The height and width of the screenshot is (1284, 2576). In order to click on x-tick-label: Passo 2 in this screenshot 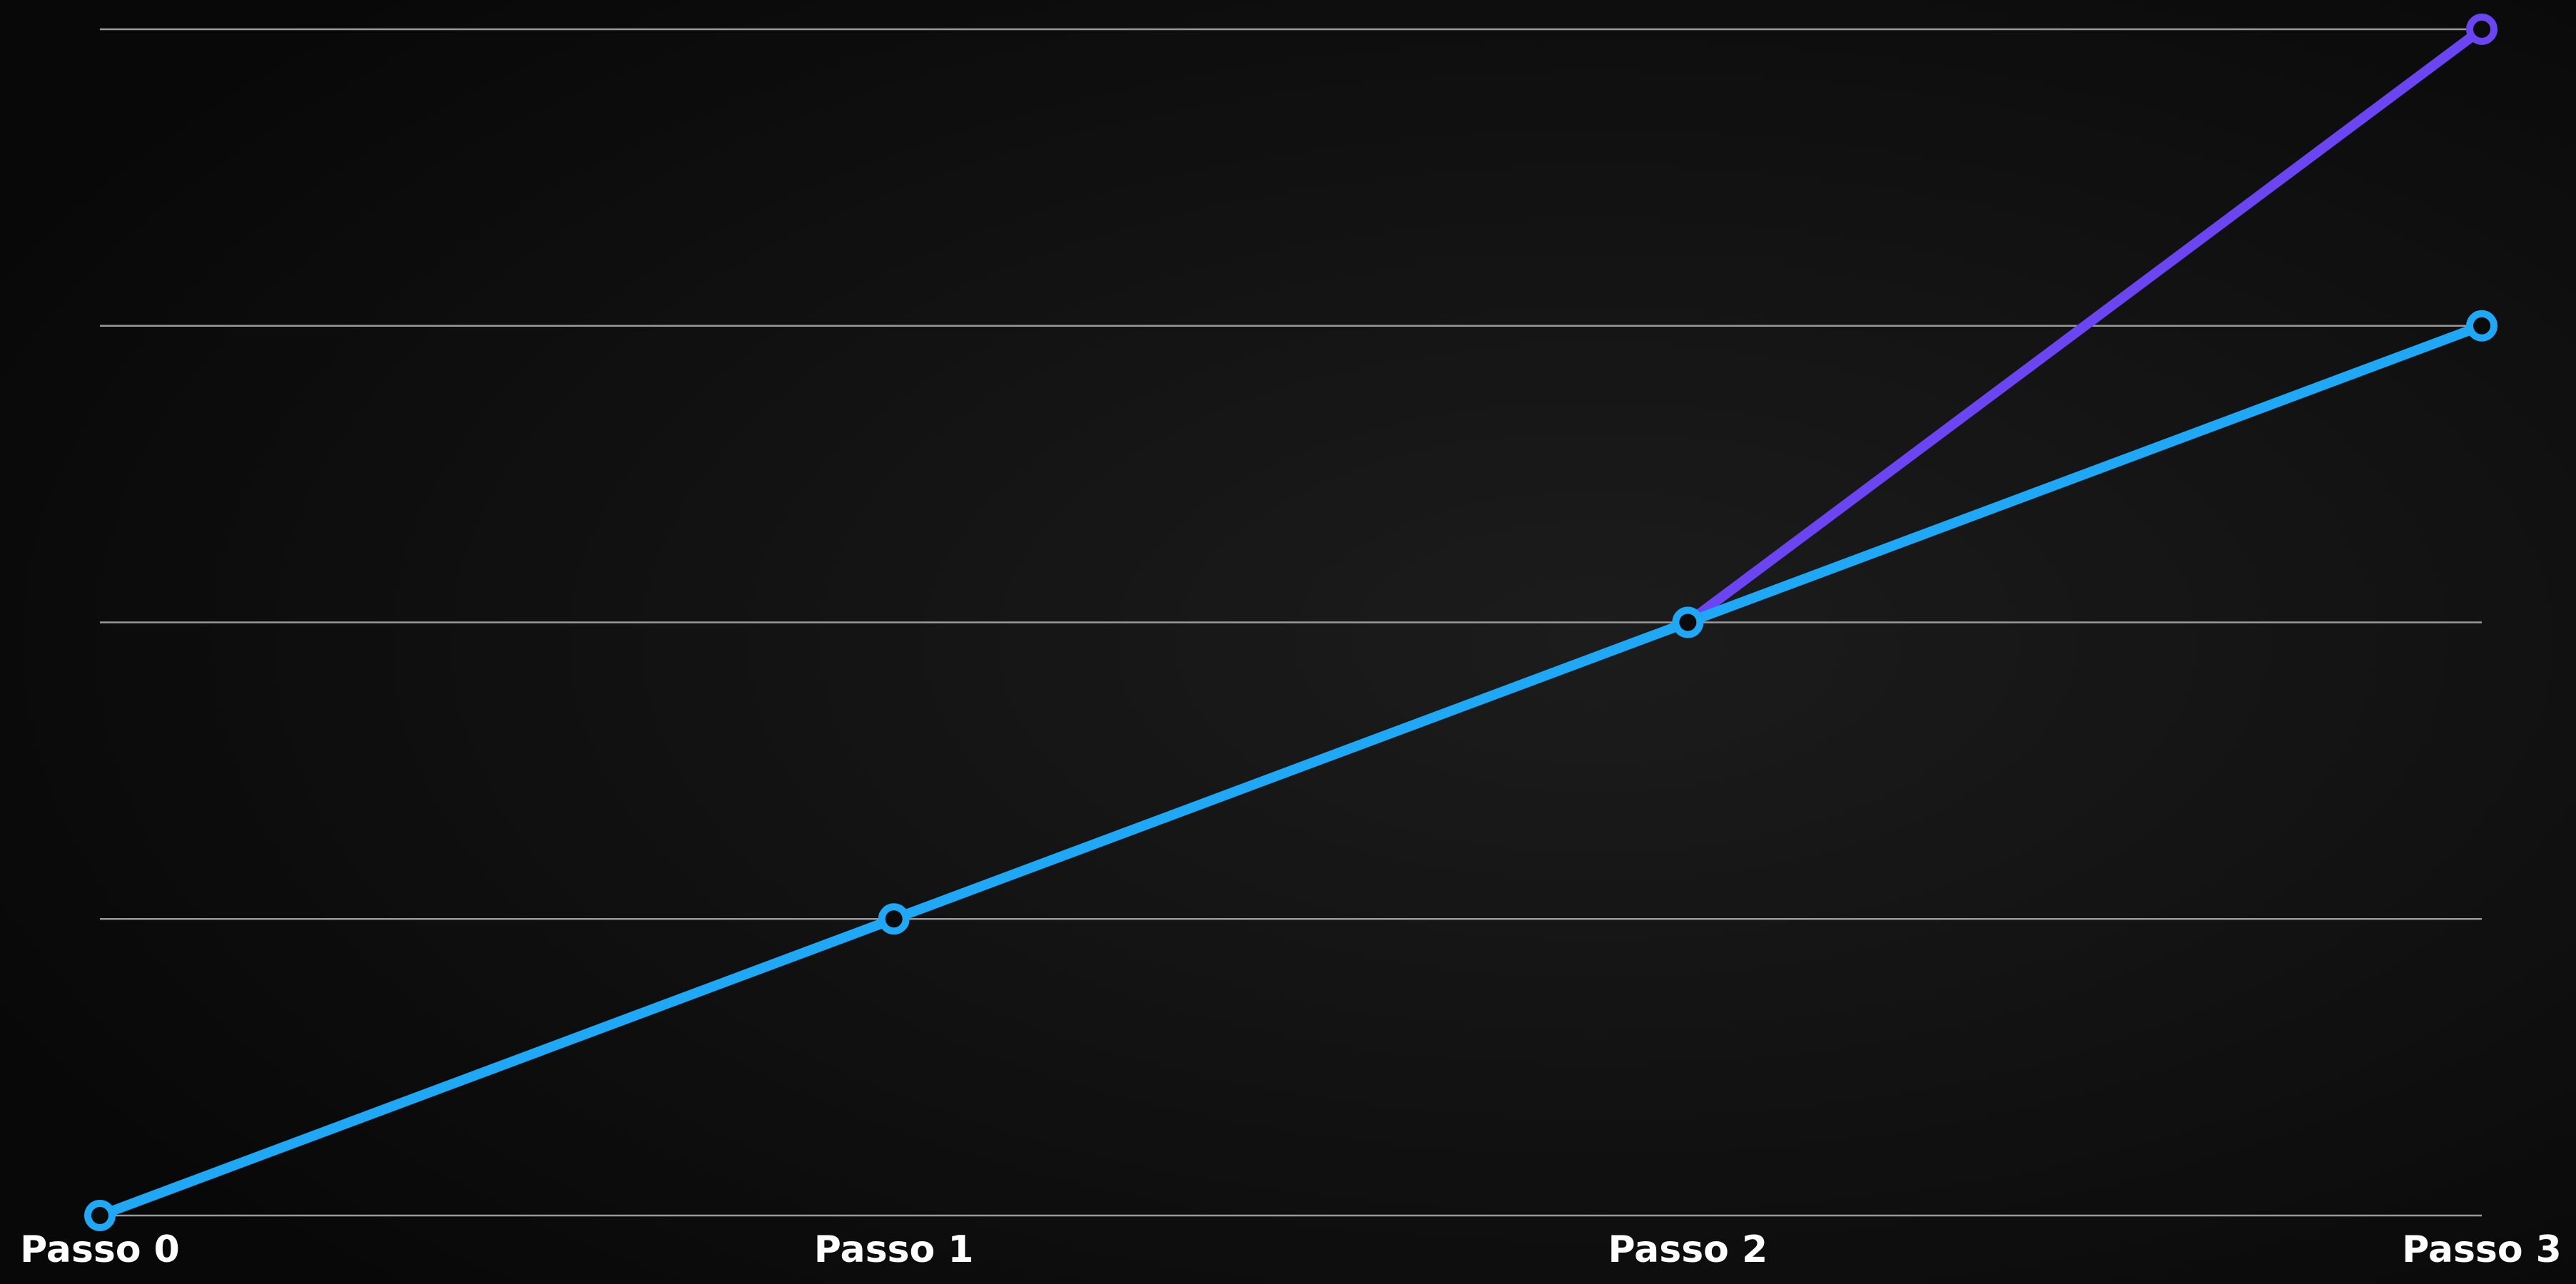, I will do `click(1688, 1249)`.